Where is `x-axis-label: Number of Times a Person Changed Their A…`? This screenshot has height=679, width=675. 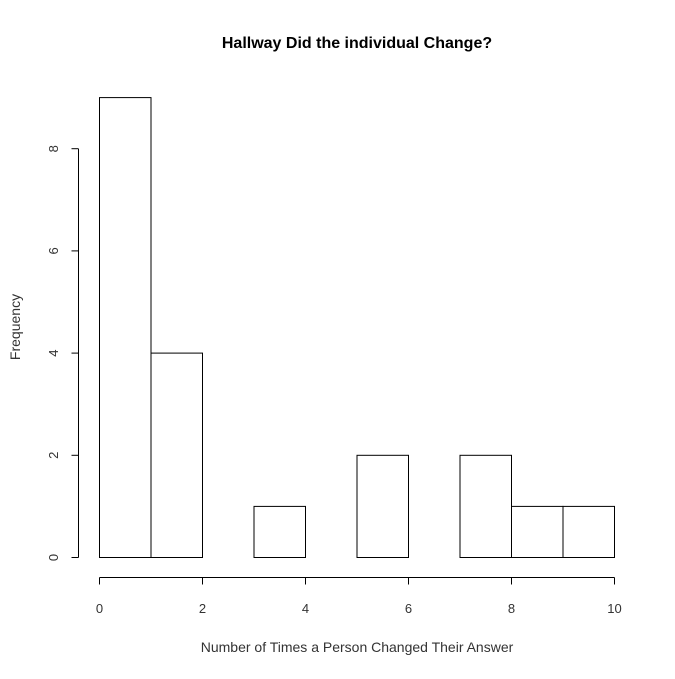
x-axis-label: Number of Times a Person Changed Their A… is located at coordinates (357, 647).